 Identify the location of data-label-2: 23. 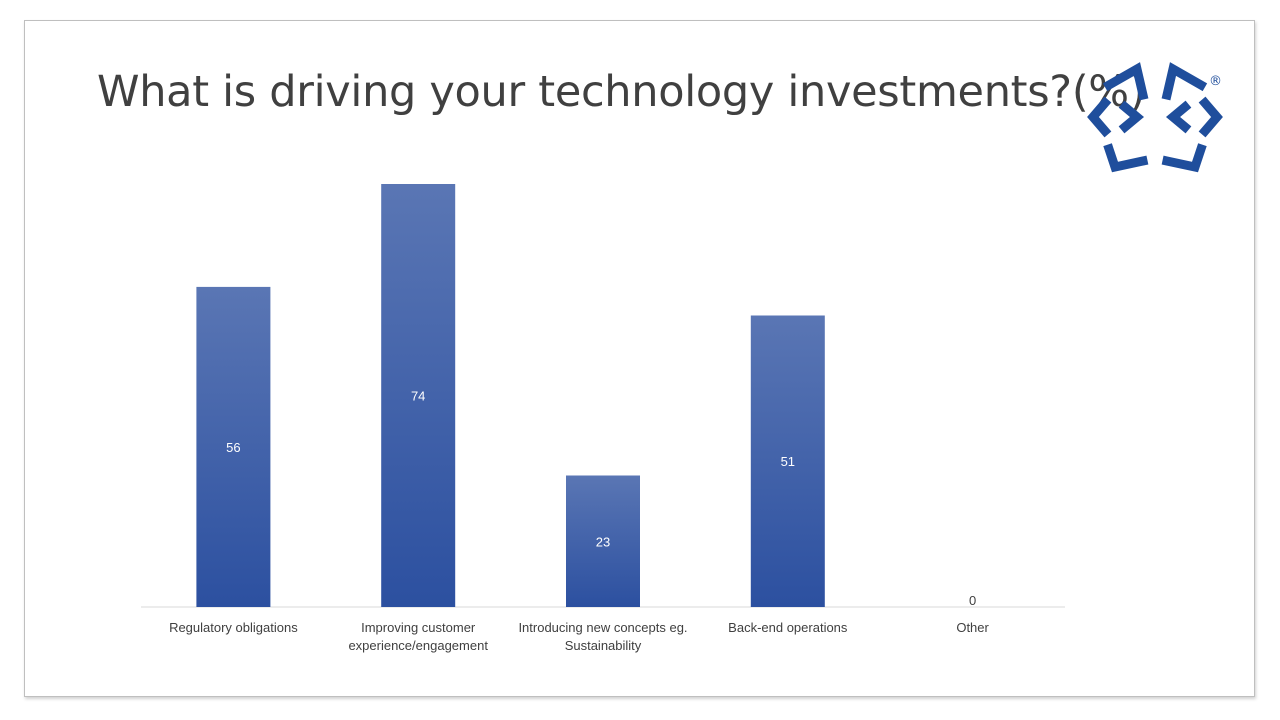
(603, 541).